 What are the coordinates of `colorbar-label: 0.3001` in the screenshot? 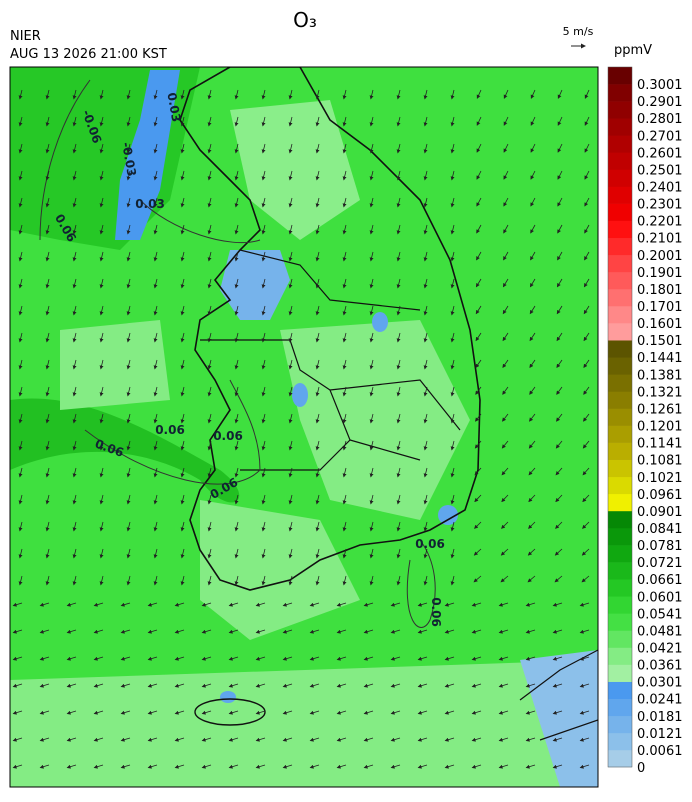 It's located at (660, 85).